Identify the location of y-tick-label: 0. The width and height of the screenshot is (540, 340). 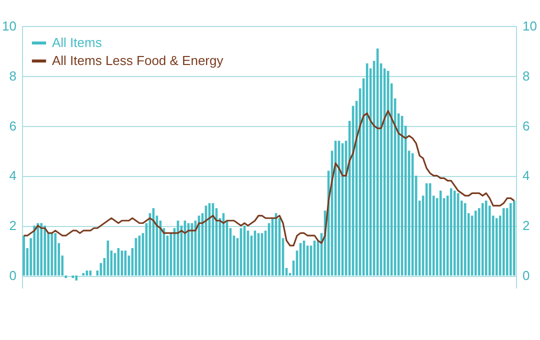
(12, 276).